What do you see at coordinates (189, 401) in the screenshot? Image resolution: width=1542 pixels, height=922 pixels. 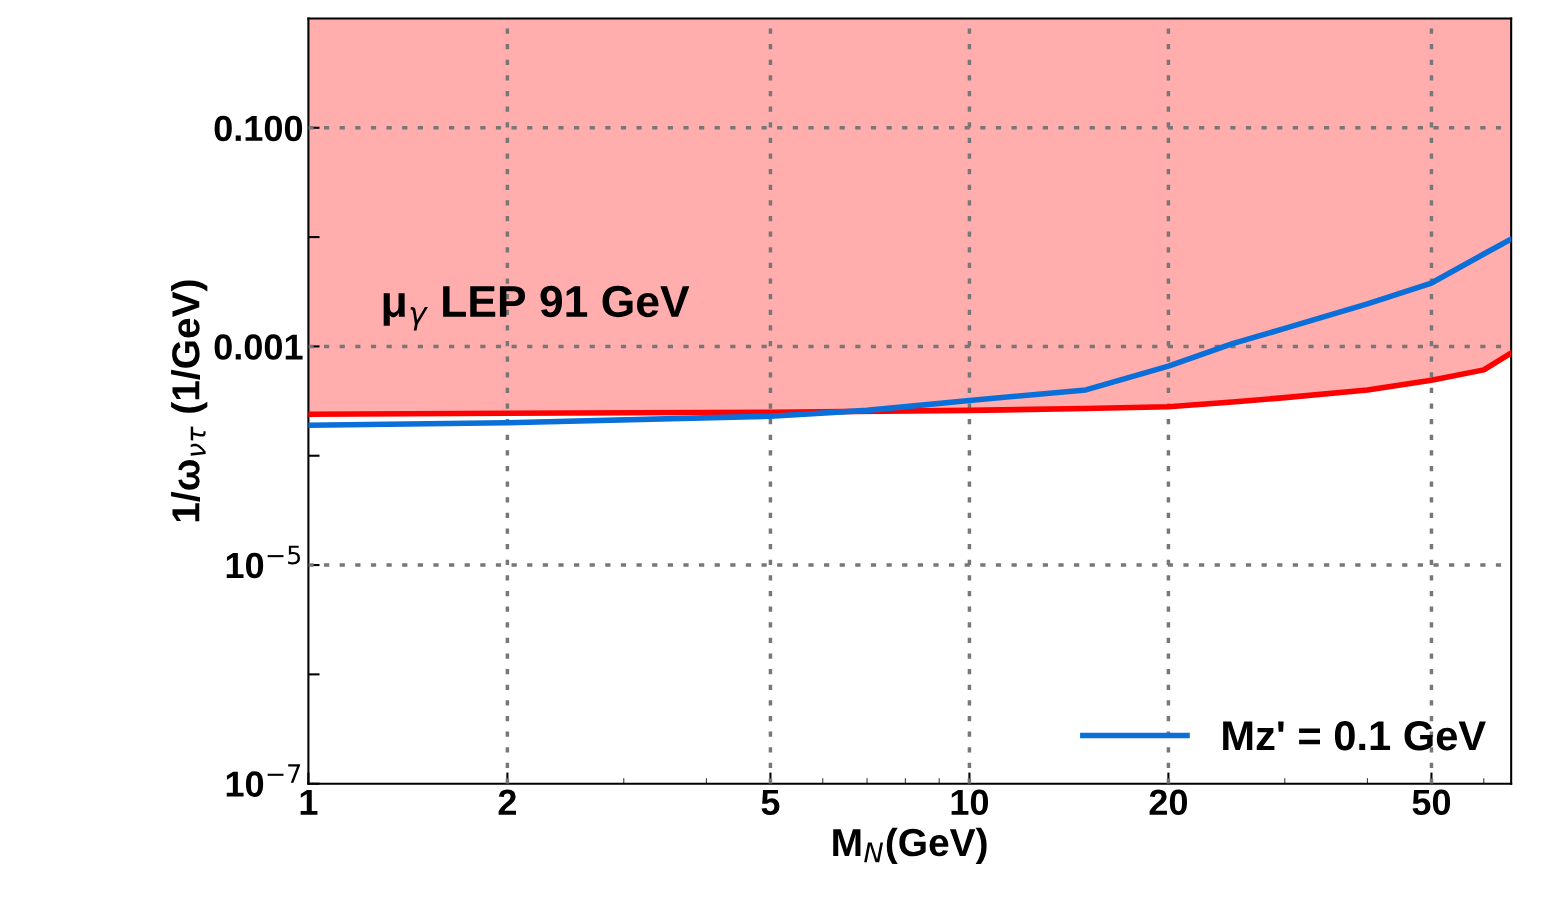 I see `y-axis-title: 1/ω$_{ντ}$ (1/GeV)` at bounding box center [189, 401].